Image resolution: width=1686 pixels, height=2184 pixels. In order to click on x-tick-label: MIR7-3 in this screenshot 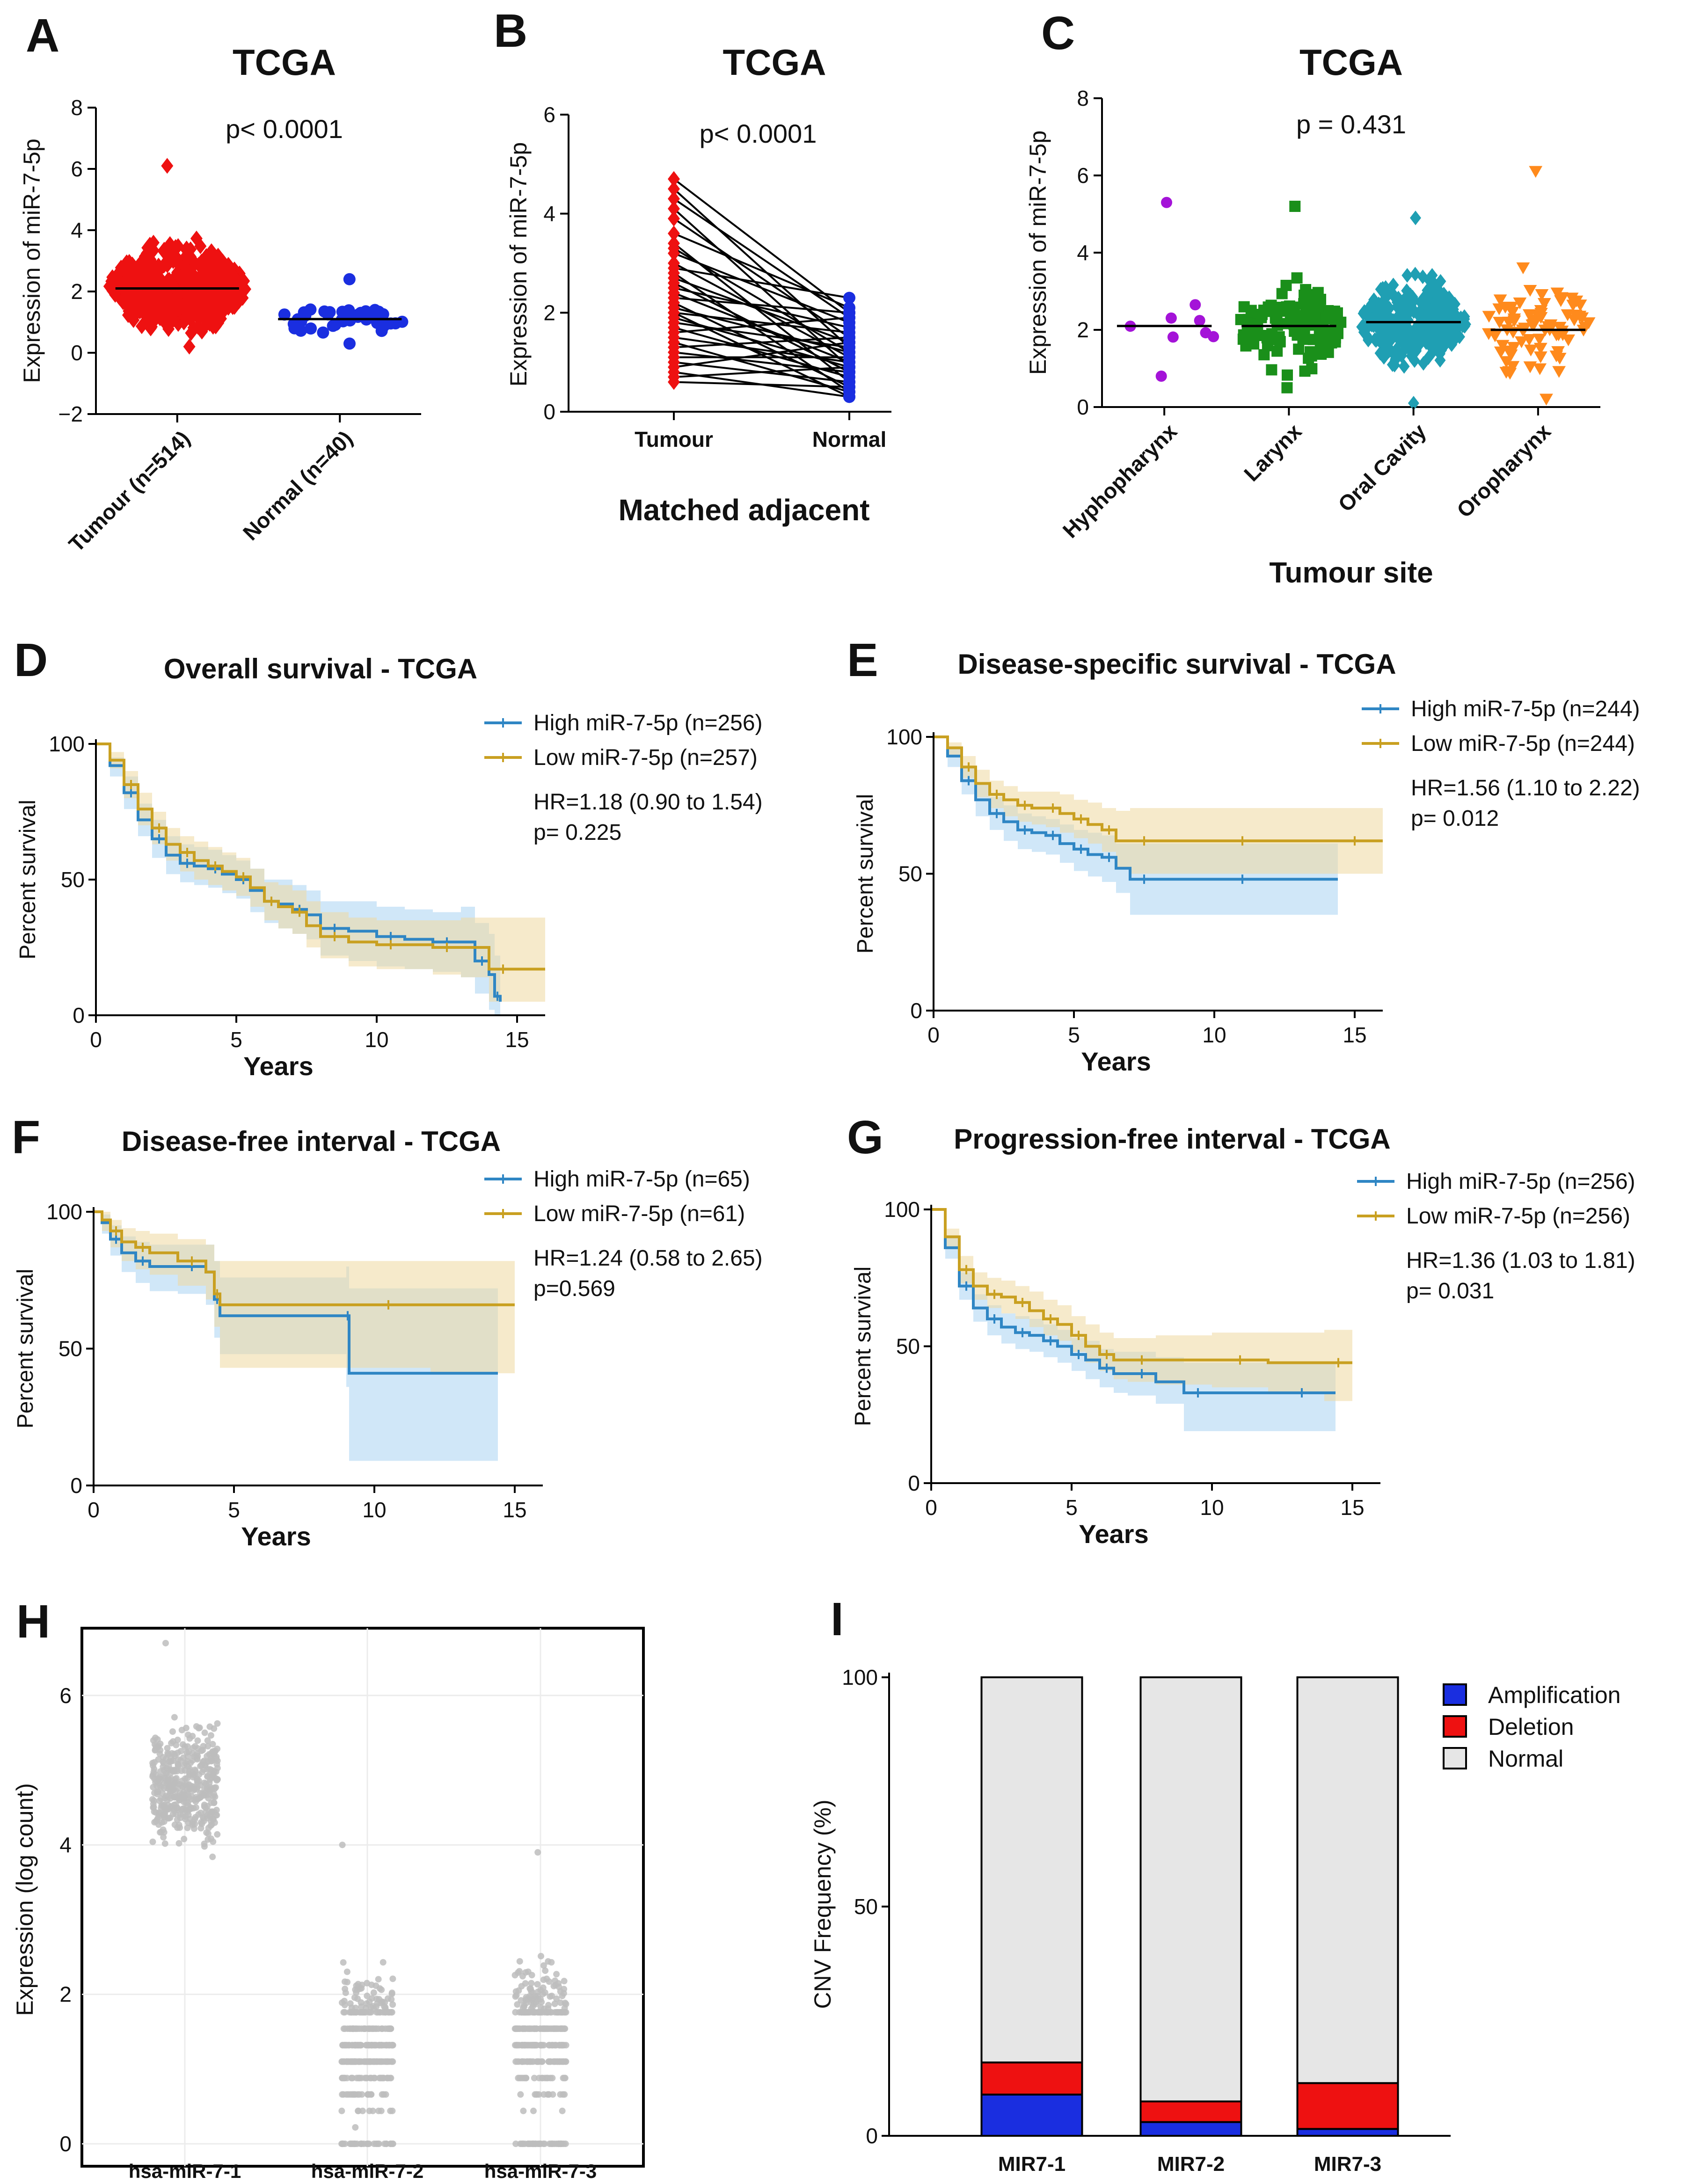, I will do `click(1347, 2164)`.